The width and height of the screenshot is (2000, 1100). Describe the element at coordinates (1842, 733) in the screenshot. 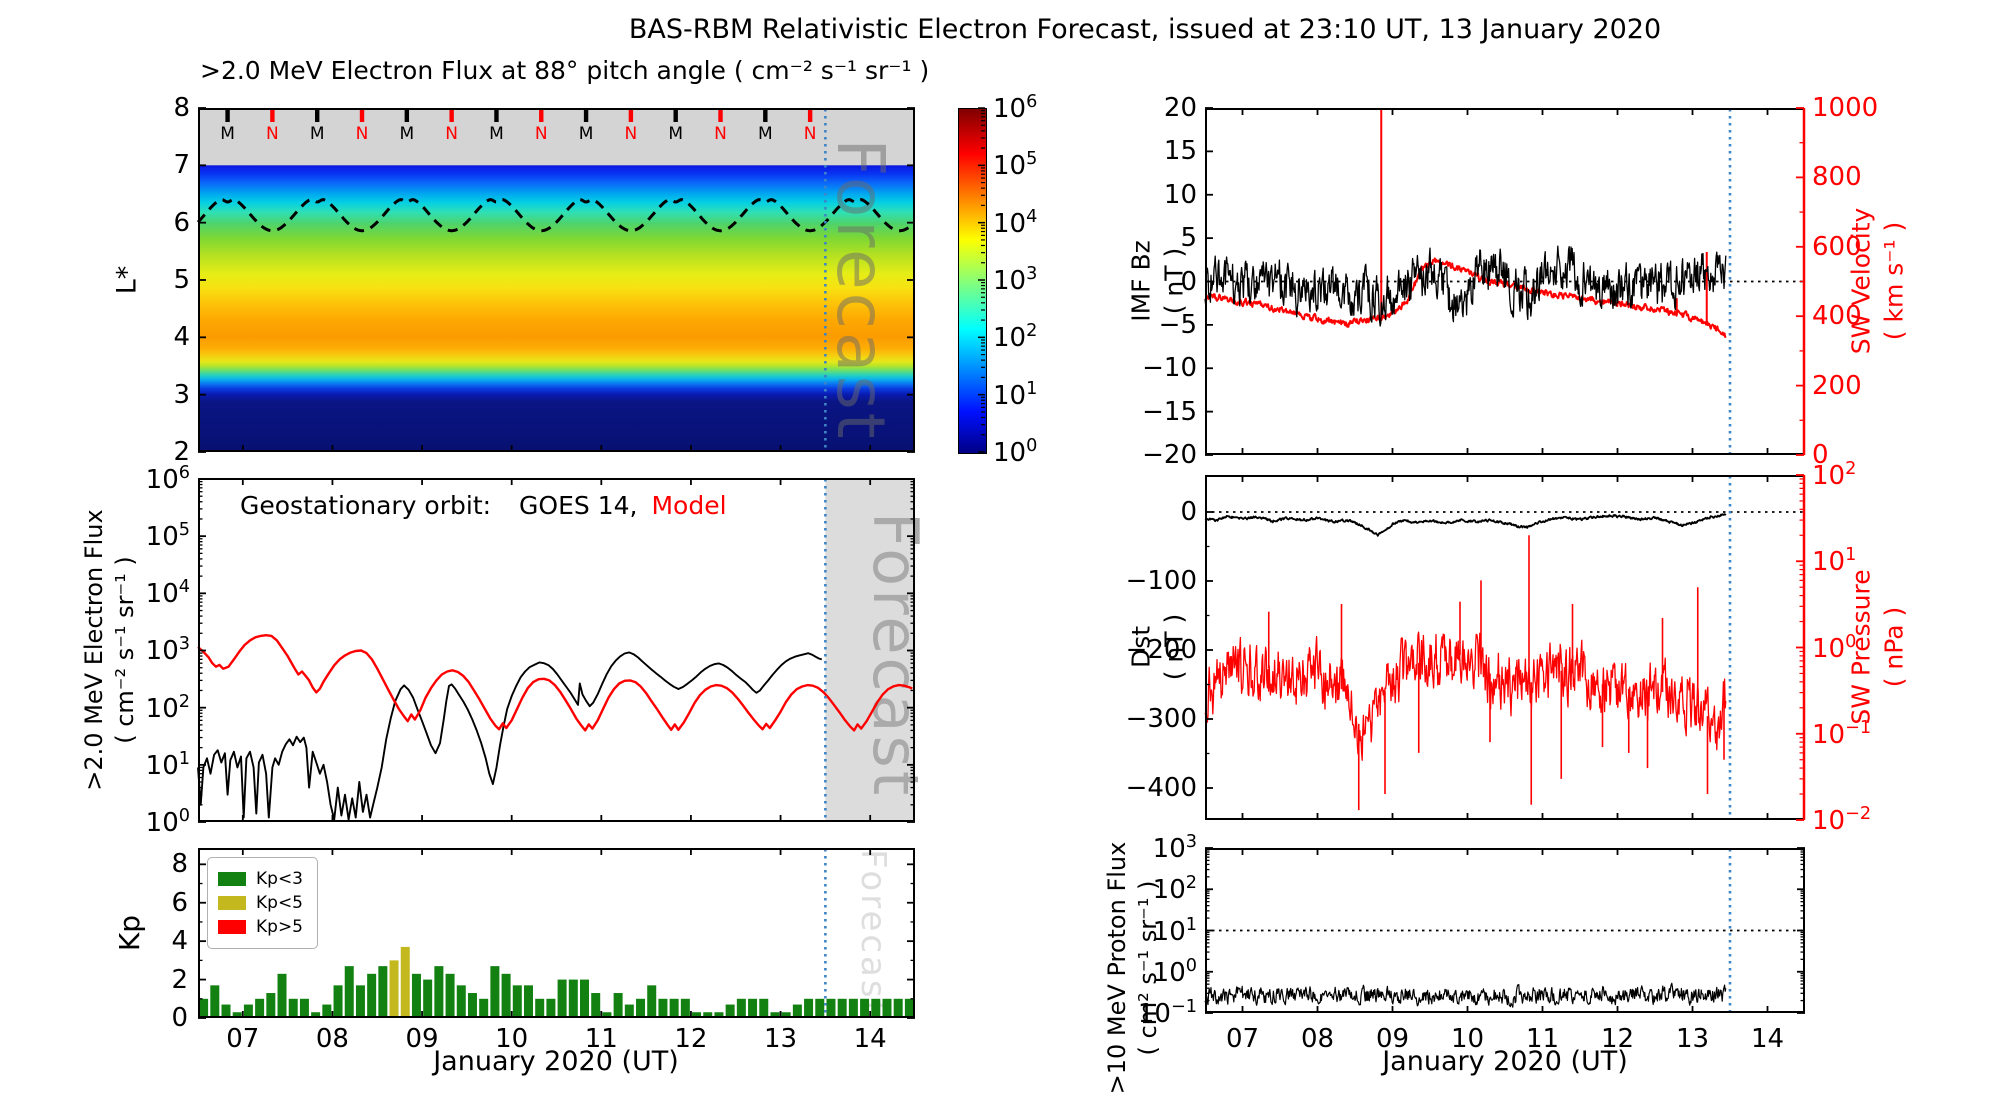

I see `pressure-ytick: 10⁻¹` at that location.